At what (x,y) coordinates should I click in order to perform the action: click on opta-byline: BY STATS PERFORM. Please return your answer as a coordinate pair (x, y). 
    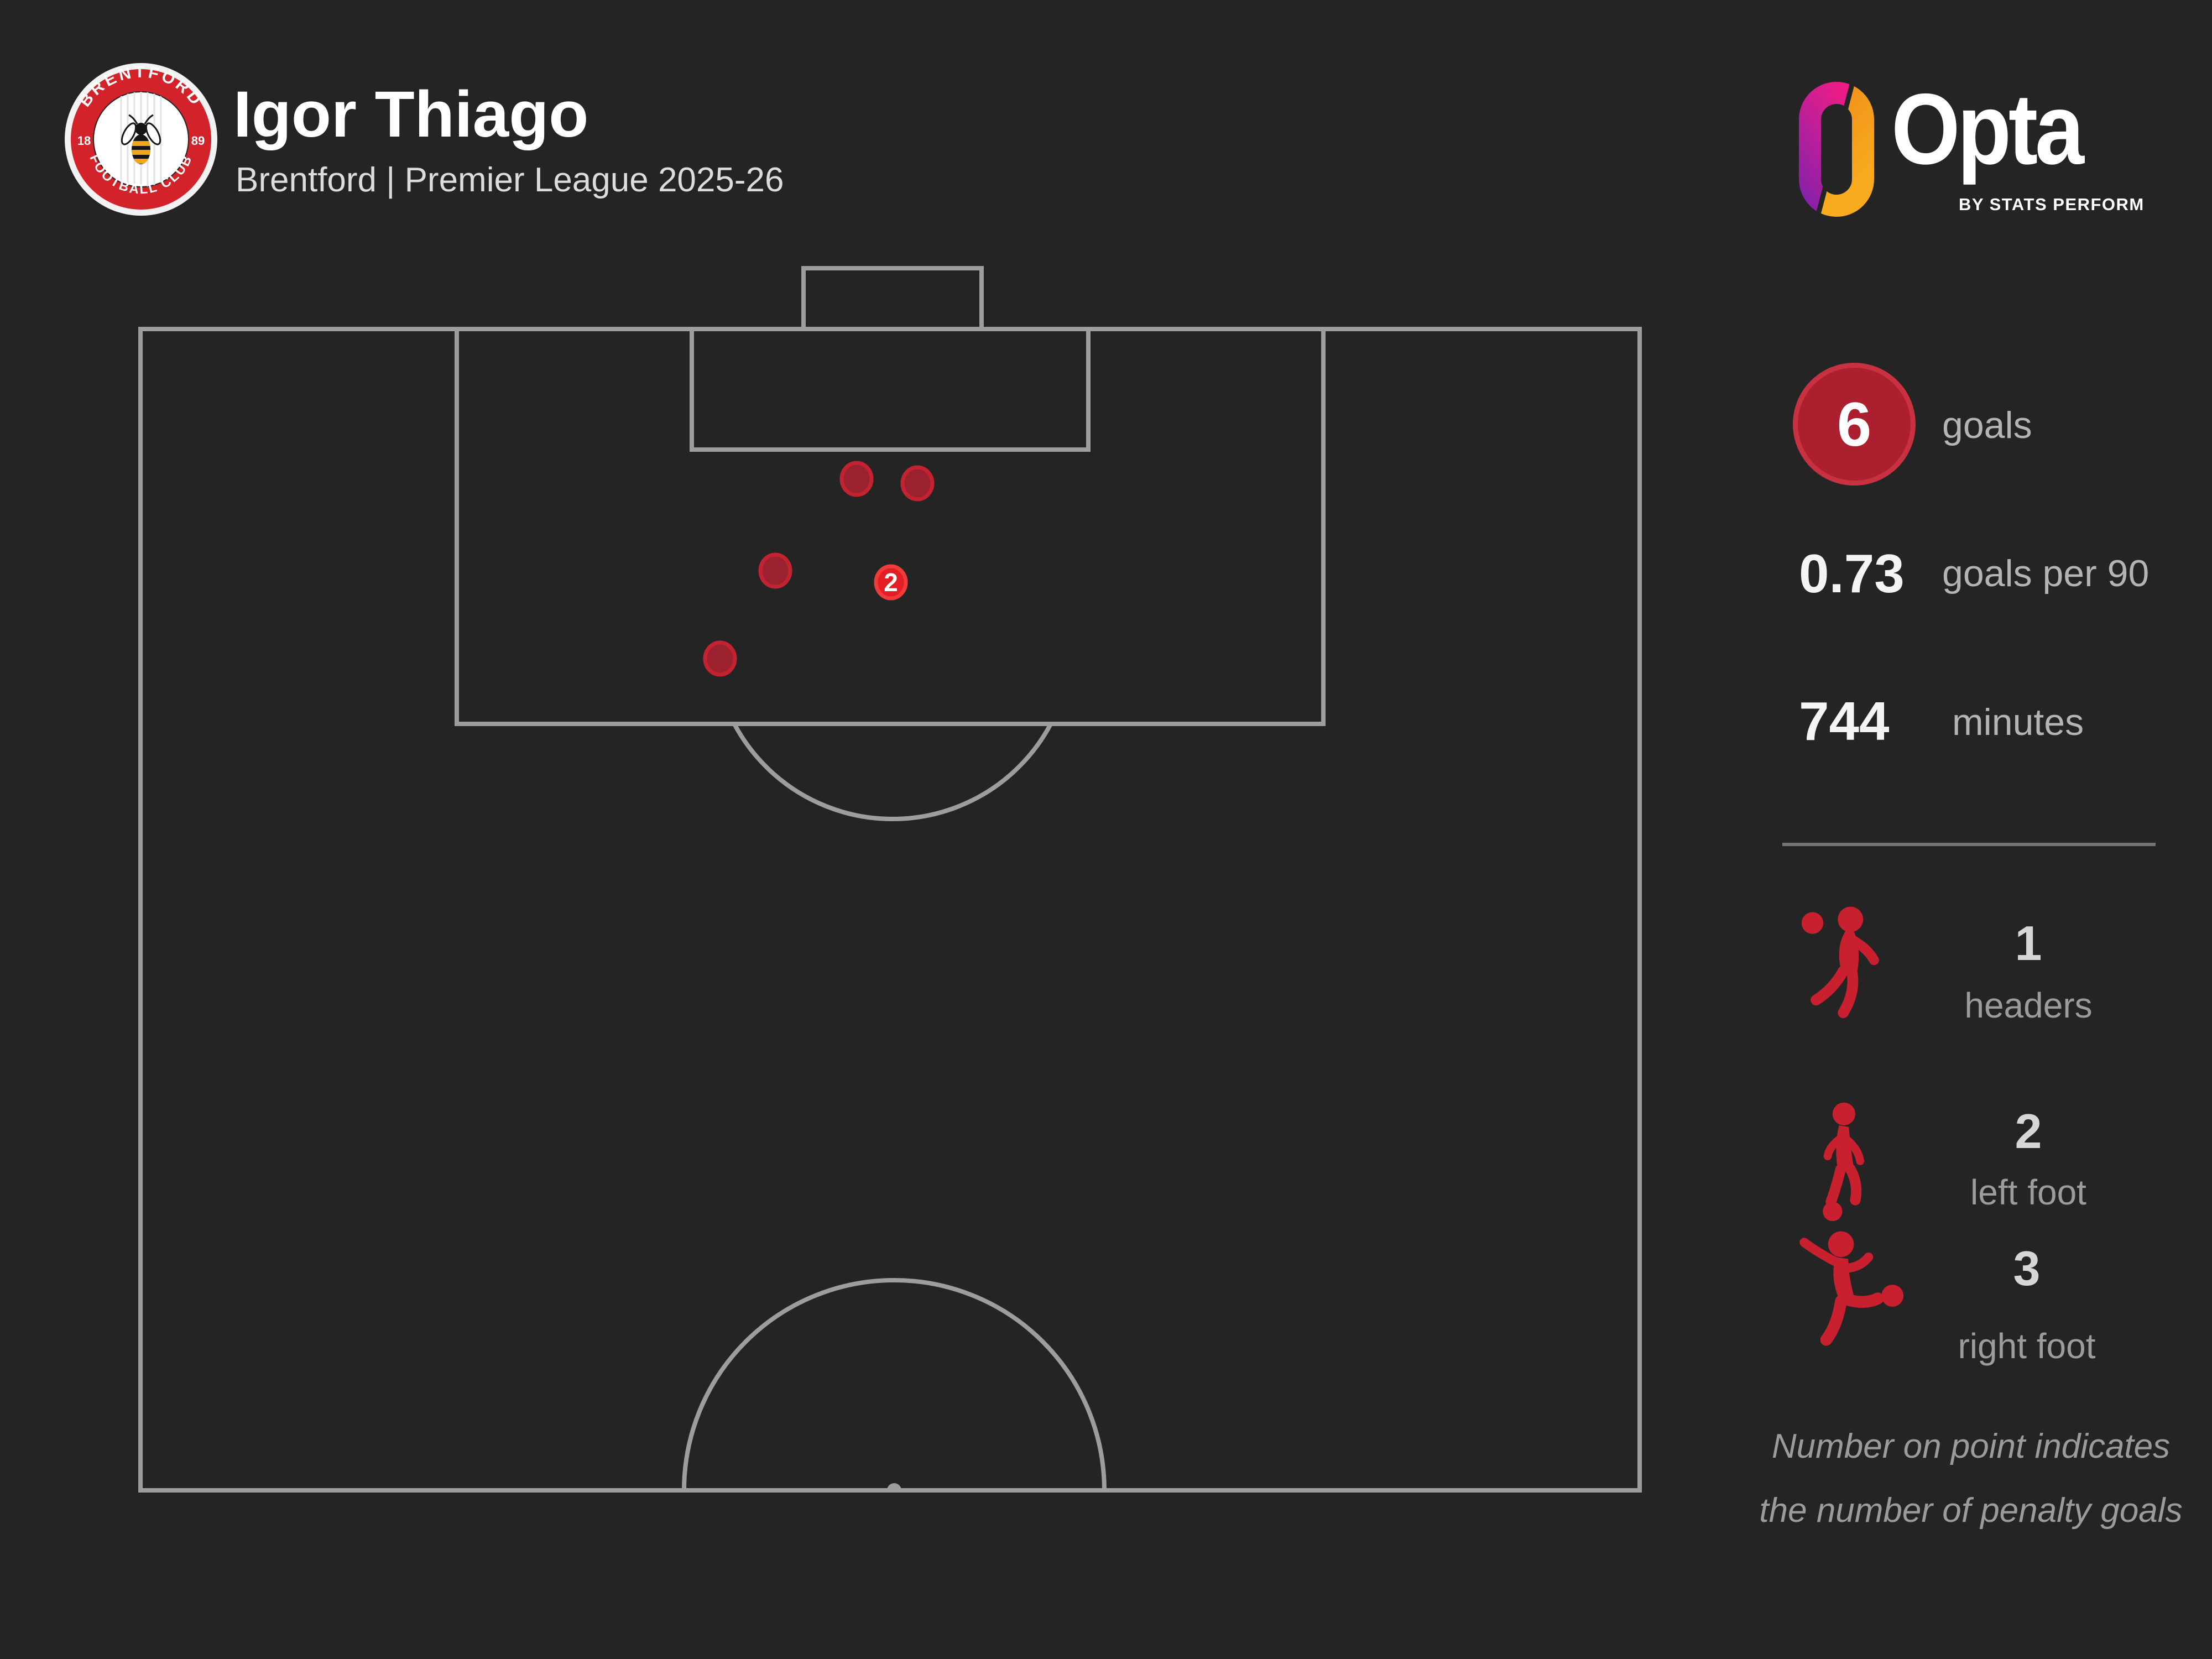
    Looking at the image, I should click on (2052, 205).